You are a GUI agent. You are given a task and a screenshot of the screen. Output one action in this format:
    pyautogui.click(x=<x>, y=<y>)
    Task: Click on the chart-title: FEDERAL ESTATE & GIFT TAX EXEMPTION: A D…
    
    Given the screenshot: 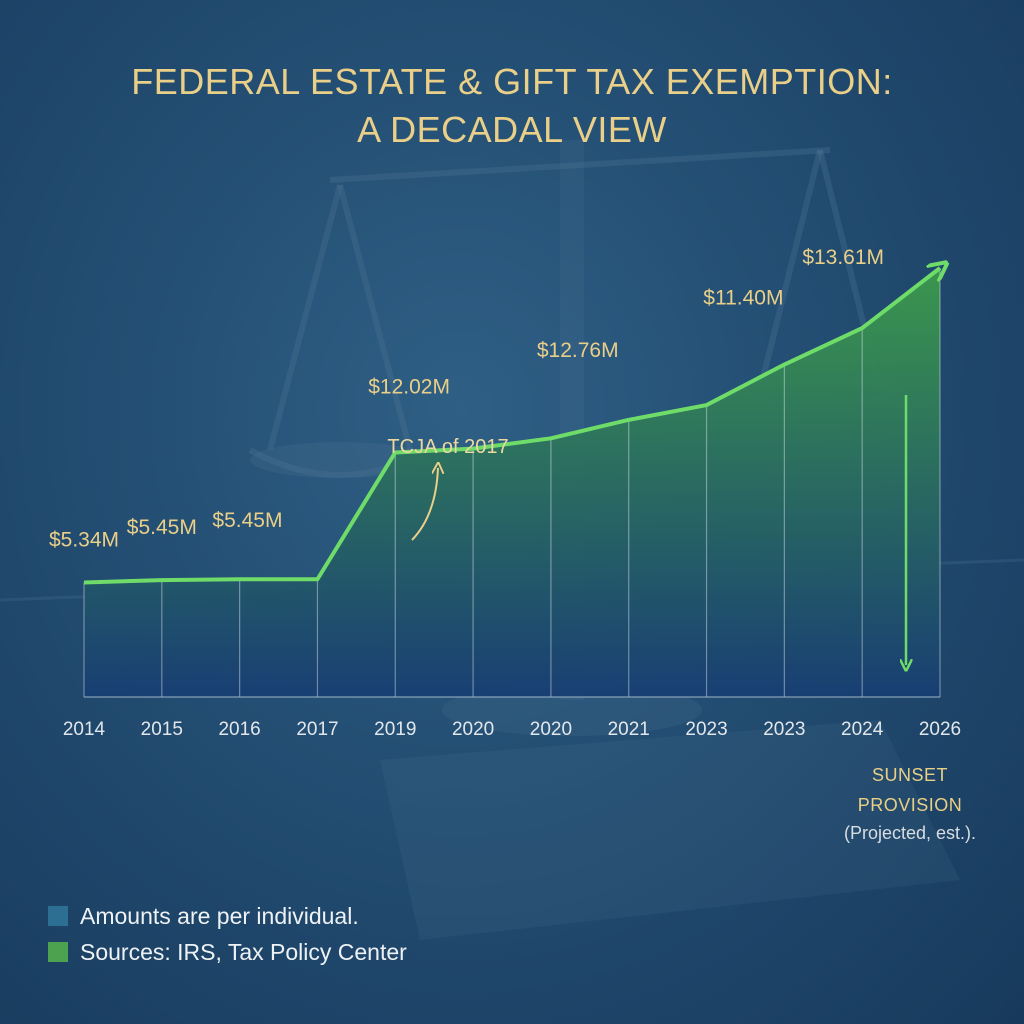 What is the action you would take?
    pyautogui.click(x=512, y=106)
    